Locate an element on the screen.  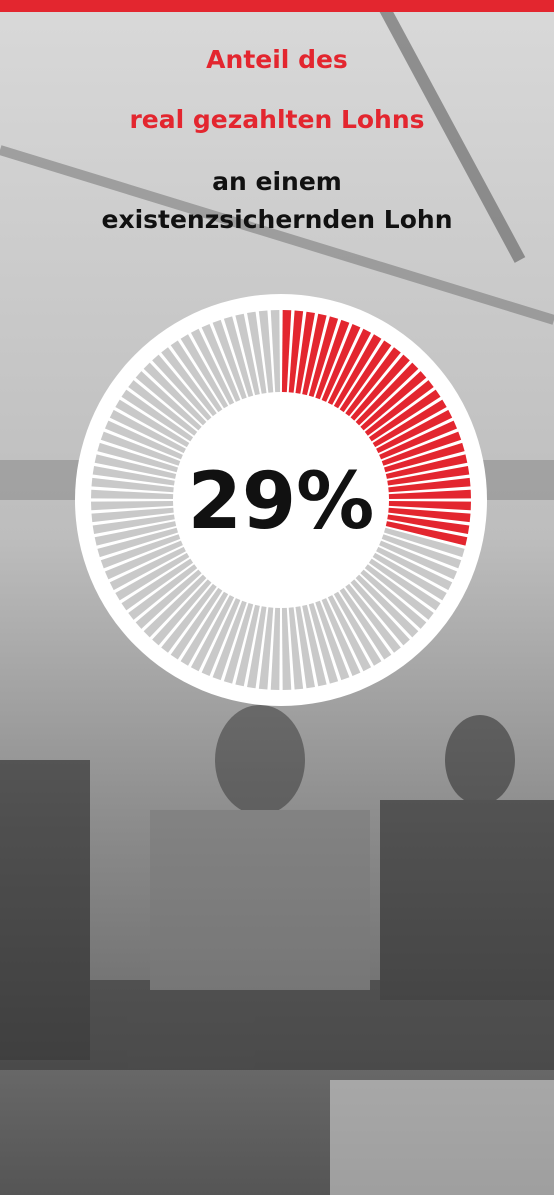
donut-value is located at coordinates (376, 428).